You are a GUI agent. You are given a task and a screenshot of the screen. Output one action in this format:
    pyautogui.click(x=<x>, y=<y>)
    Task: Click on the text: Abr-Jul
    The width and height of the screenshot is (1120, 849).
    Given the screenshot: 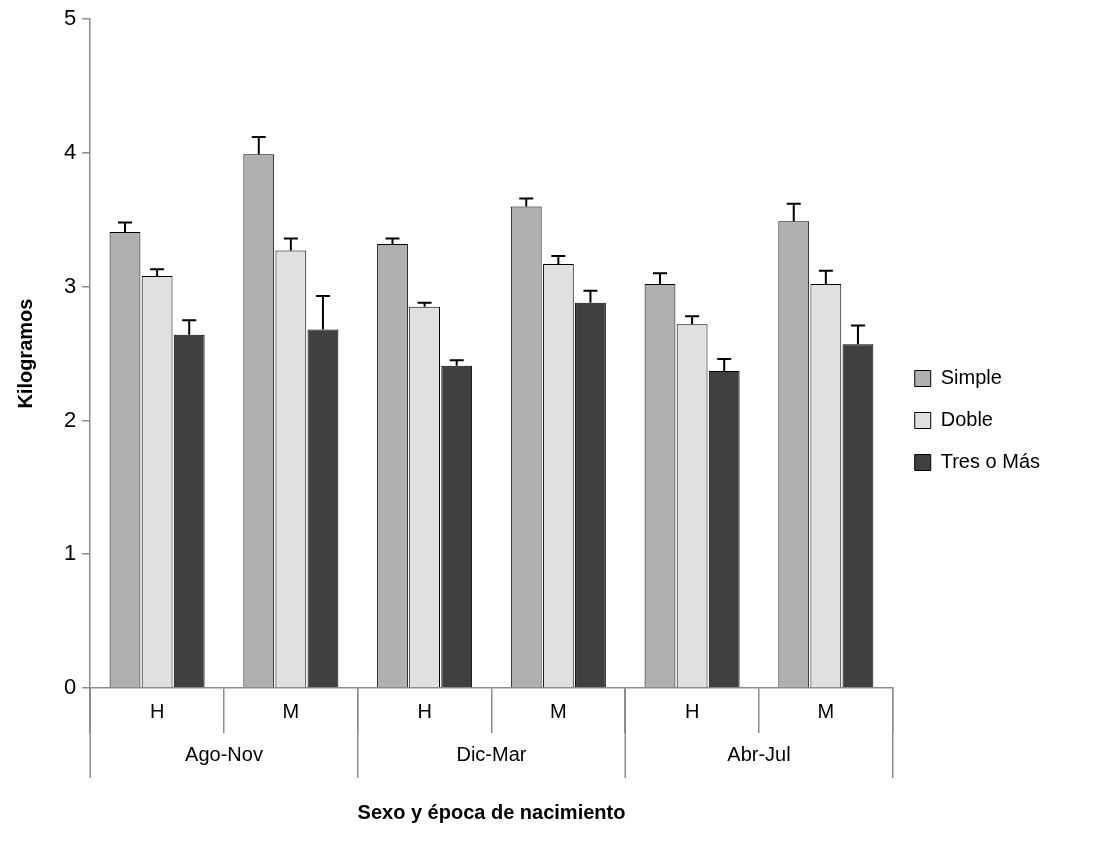 What is the action you would take?
    pyautogui.click(x=759, y=753)
    